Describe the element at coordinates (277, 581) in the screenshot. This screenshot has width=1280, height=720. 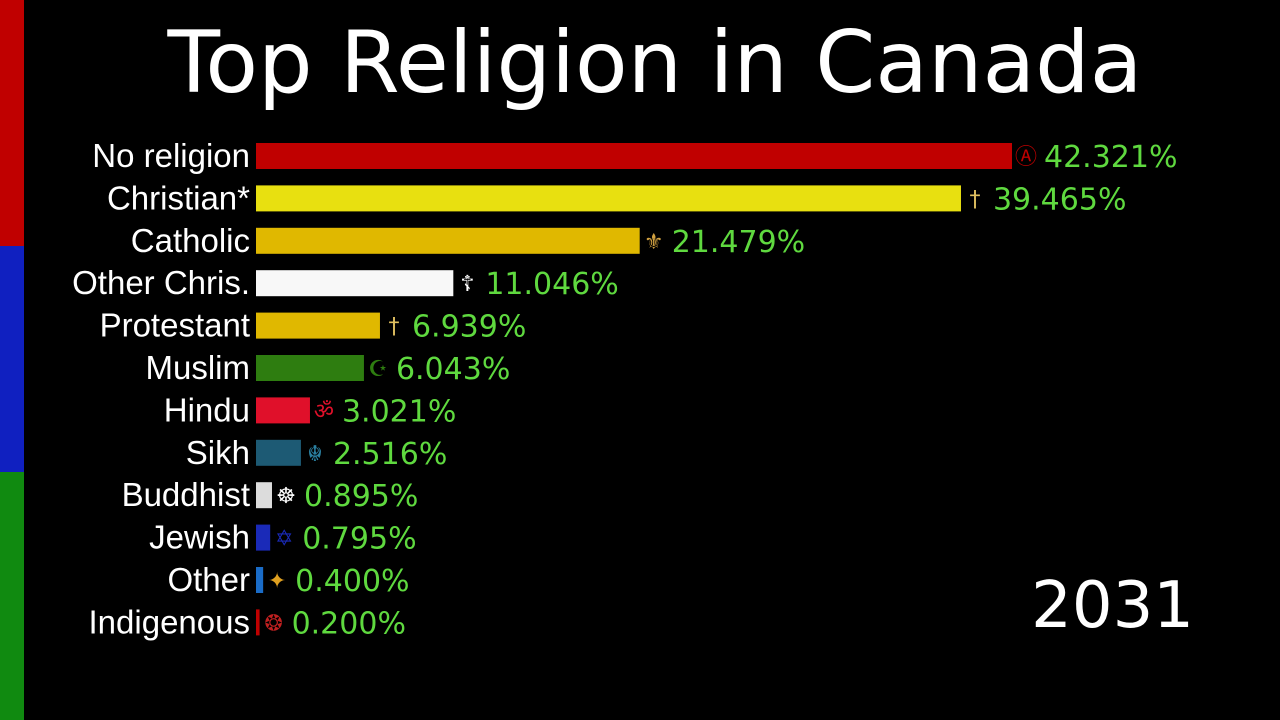
I see `rainbow-emblem-icon: ✦` at that location.